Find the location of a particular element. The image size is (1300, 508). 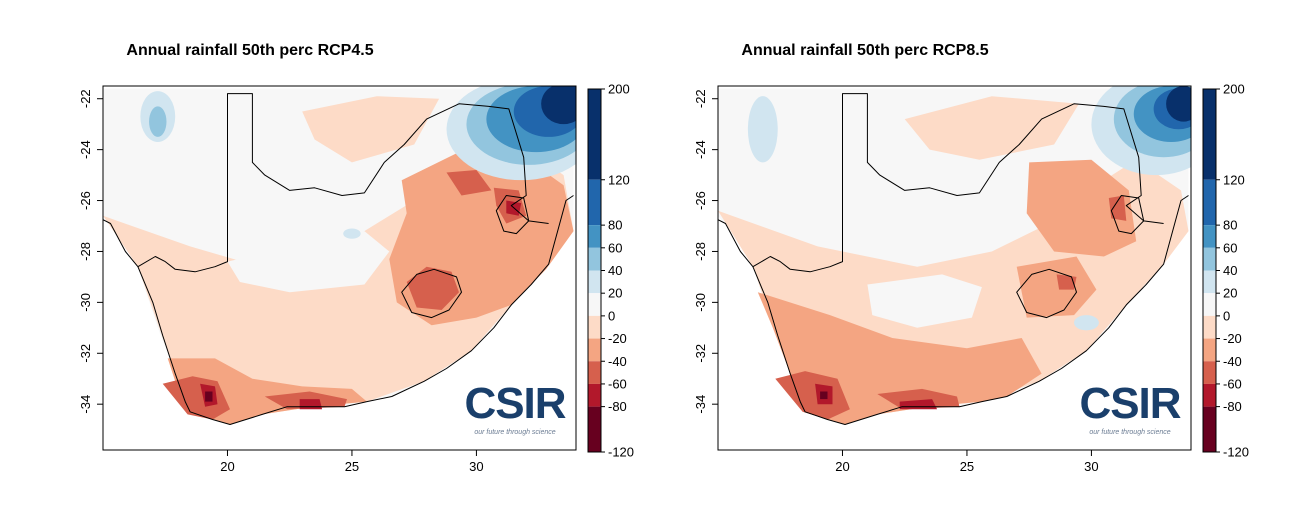

x-tick-label: 25 is located at coordinates (352, 466).